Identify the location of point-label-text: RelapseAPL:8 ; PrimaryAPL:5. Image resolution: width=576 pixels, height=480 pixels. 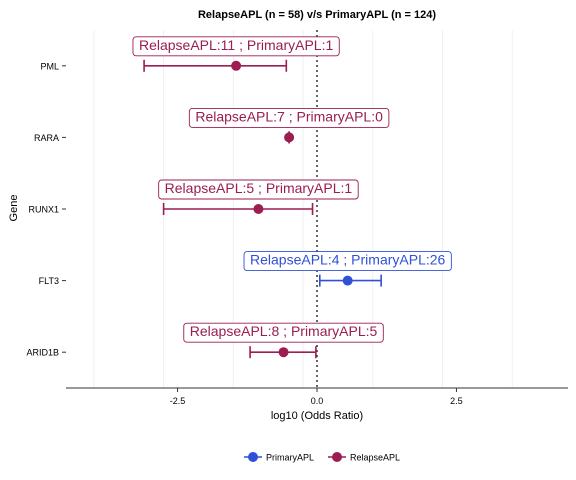
(284, 331).